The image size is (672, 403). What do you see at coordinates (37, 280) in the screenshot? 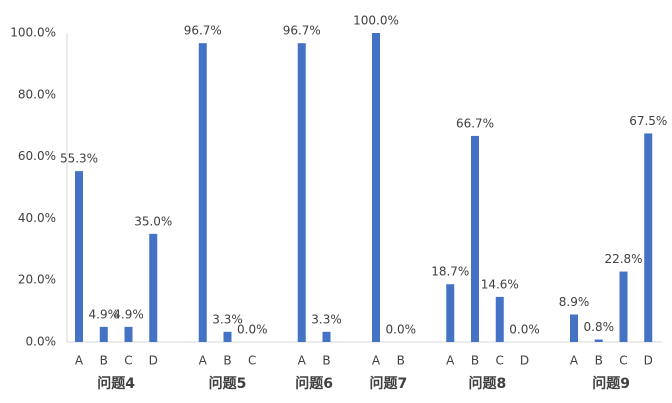
I see `y-tick-label: 20.0%` at bounding box center [37, 280].